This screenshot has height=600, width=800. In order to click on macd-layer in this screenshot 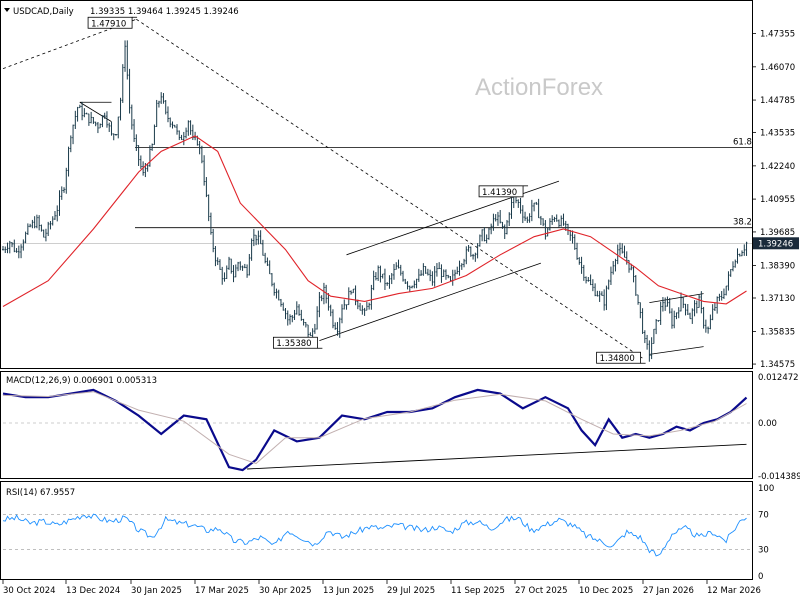, I will do `click(377, 430)`.